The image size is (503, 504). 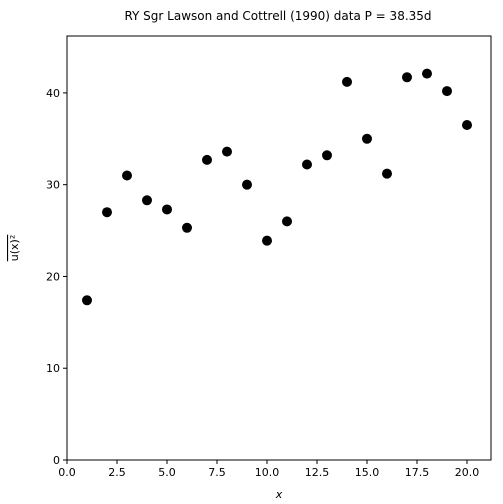 What do you see at coordinates (67, 472) in the screenshot?
I see `x-tick-label: 0.0` at bounding box center [67, 472].